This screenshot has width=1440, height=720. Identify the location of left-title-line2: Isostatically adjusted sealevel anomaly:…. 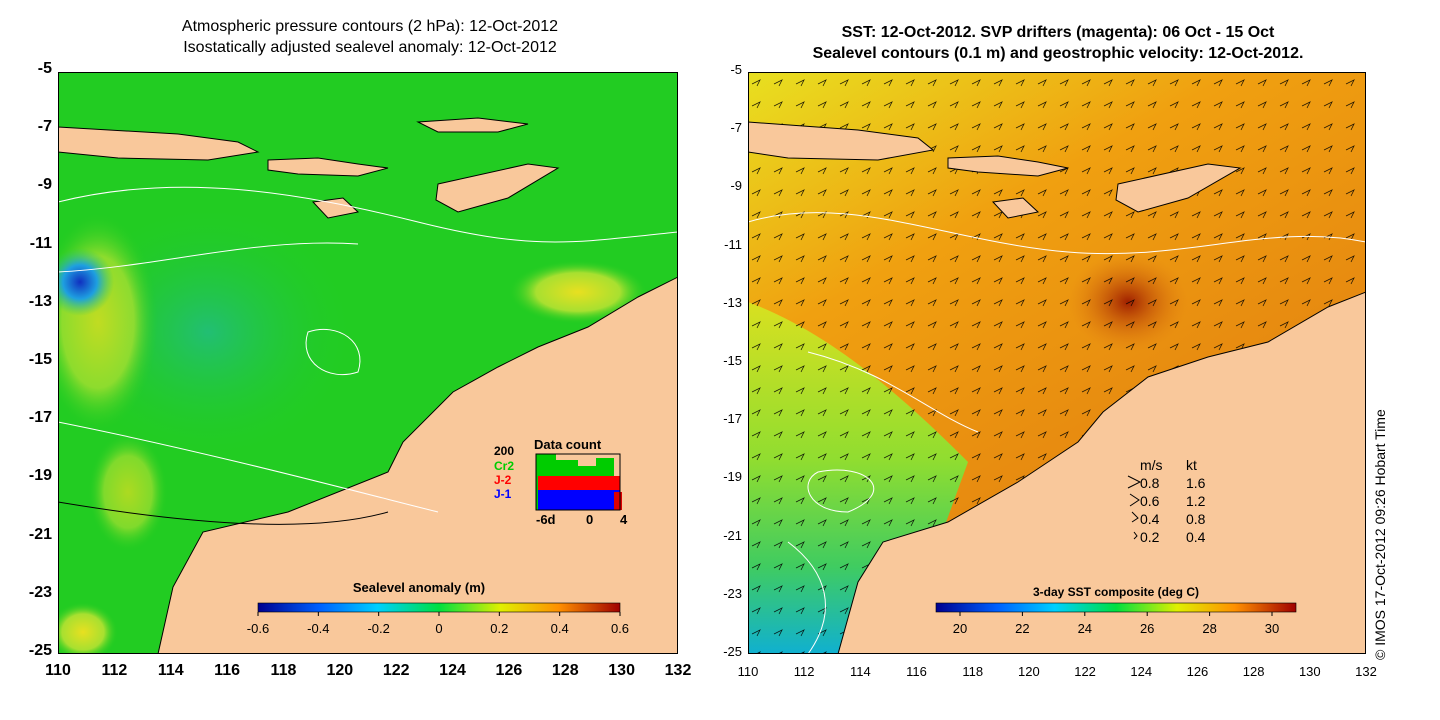
(370, 47).